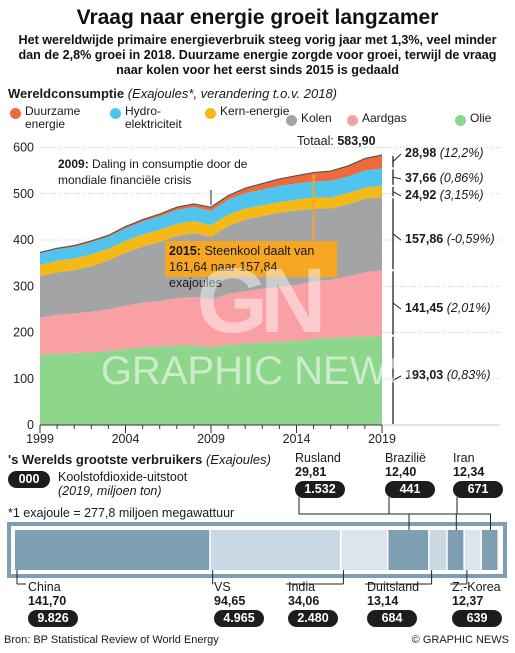 This screenshot has height=653, width=515. I want to click on watermark-logo: GN, so click(261, 301).